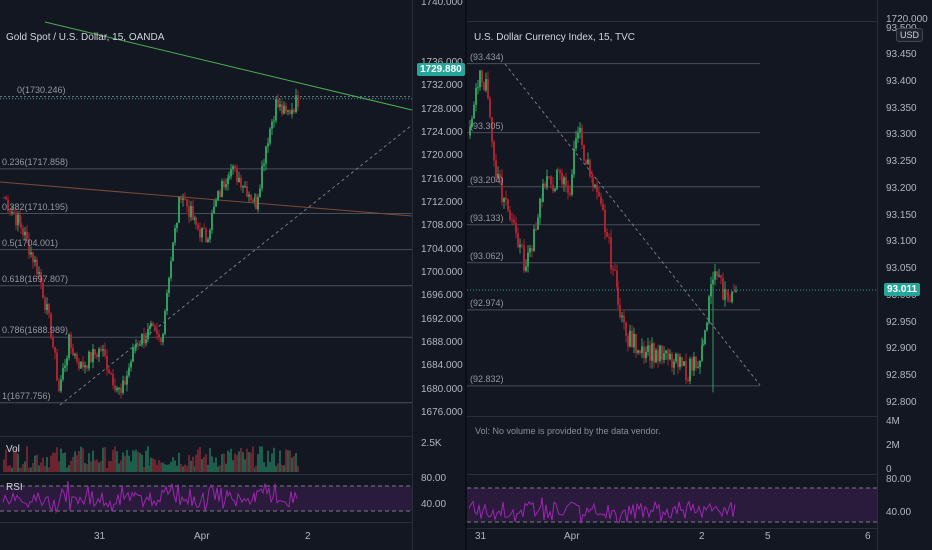 This screenshot has width=932, height=550. I want to click on volume-axis-tick: 2.5K, so click(431, 443).